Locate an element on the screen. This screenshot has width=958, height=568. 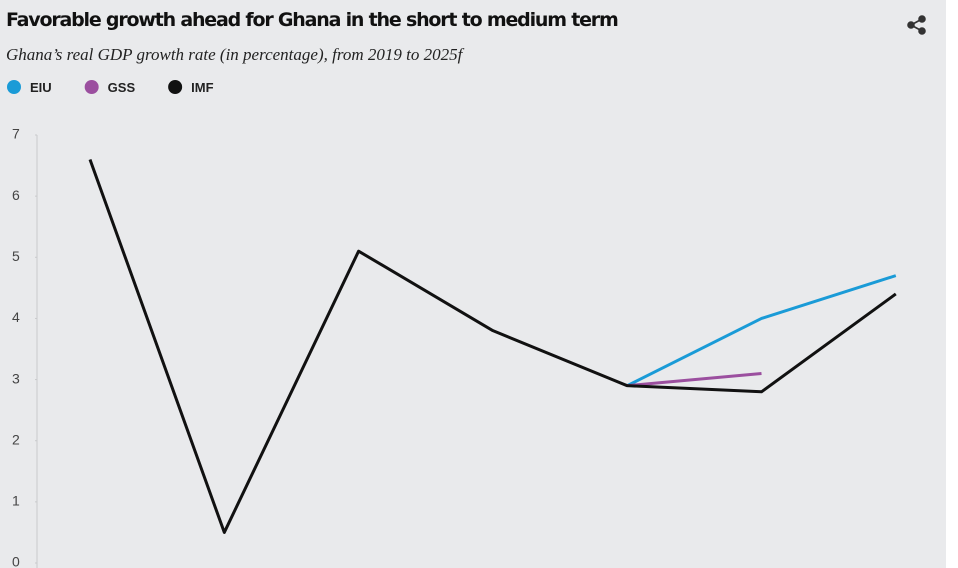
legend-label: GSS is located at coordinates (122, 87).